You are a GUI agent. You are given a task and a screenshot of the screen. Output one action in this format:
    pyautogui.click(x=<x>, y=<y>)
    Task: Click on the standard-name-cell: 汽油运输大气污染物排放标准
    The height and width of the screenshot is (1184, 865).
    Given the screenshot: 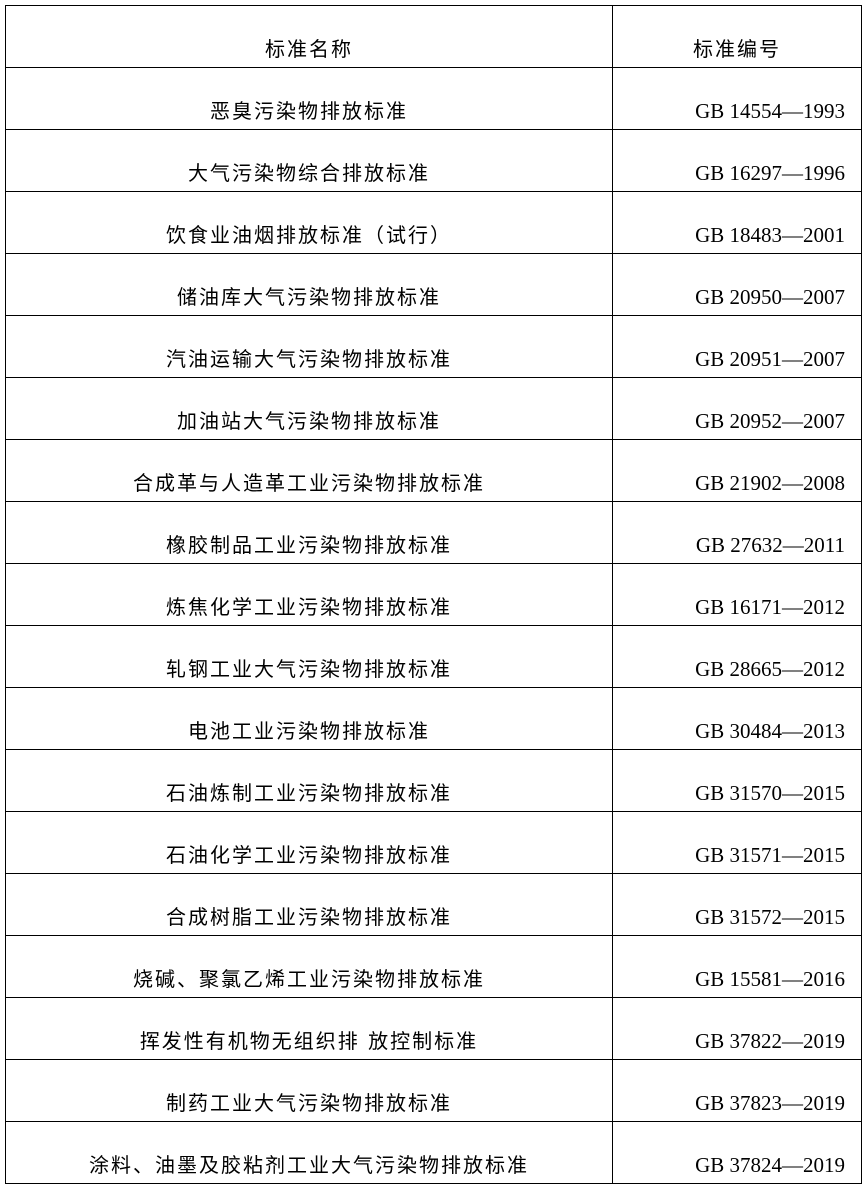 What is the action you would take?
    pyautogui.click(x=309, y=346)
    